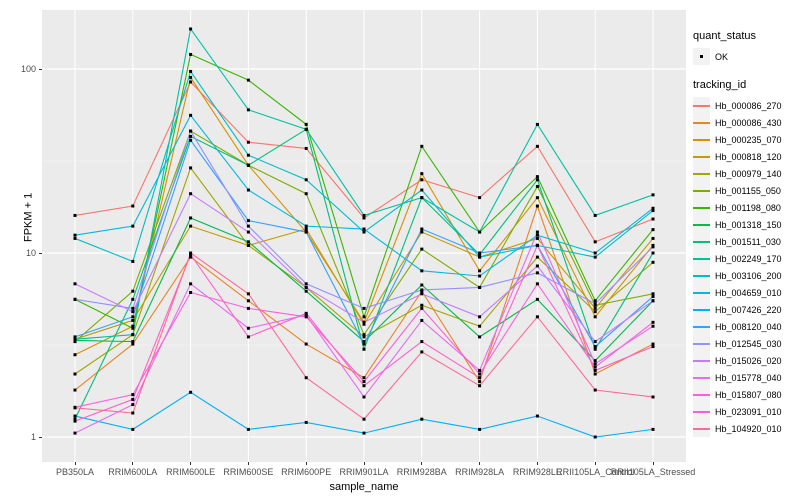 The width and height of the screenshot is (800, 500). What do you see at coordinates (746, 343) in the screenshot?
I see `legend-item: Hb_012545_030` at bounding box center [746, 343].